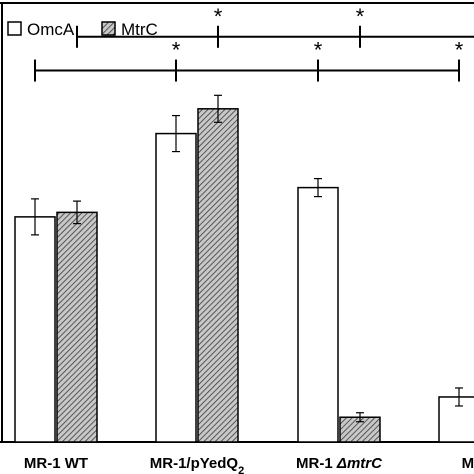 The image size is (474, 474). Describe the element at coordinates (468, 463) in the screenshot. I see `category-label-3: MR-1` at that location.